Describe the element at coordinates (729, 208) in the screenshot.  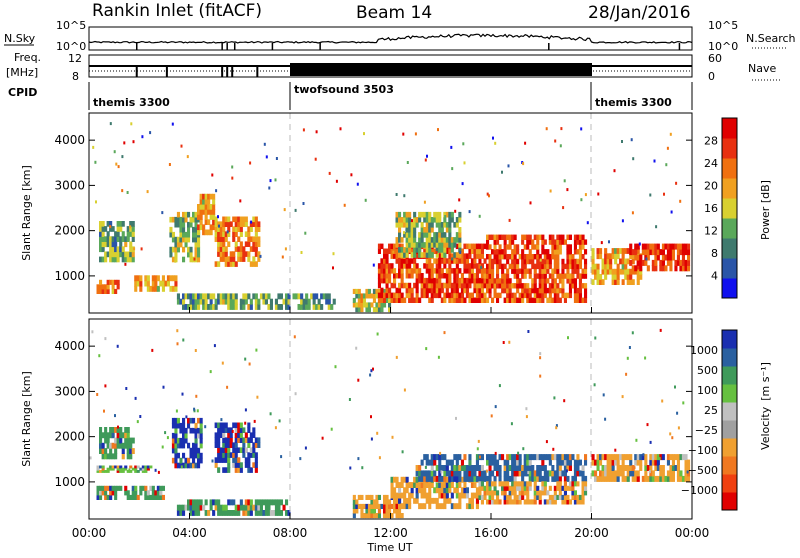
I see `colorbar-swatch` at that location.